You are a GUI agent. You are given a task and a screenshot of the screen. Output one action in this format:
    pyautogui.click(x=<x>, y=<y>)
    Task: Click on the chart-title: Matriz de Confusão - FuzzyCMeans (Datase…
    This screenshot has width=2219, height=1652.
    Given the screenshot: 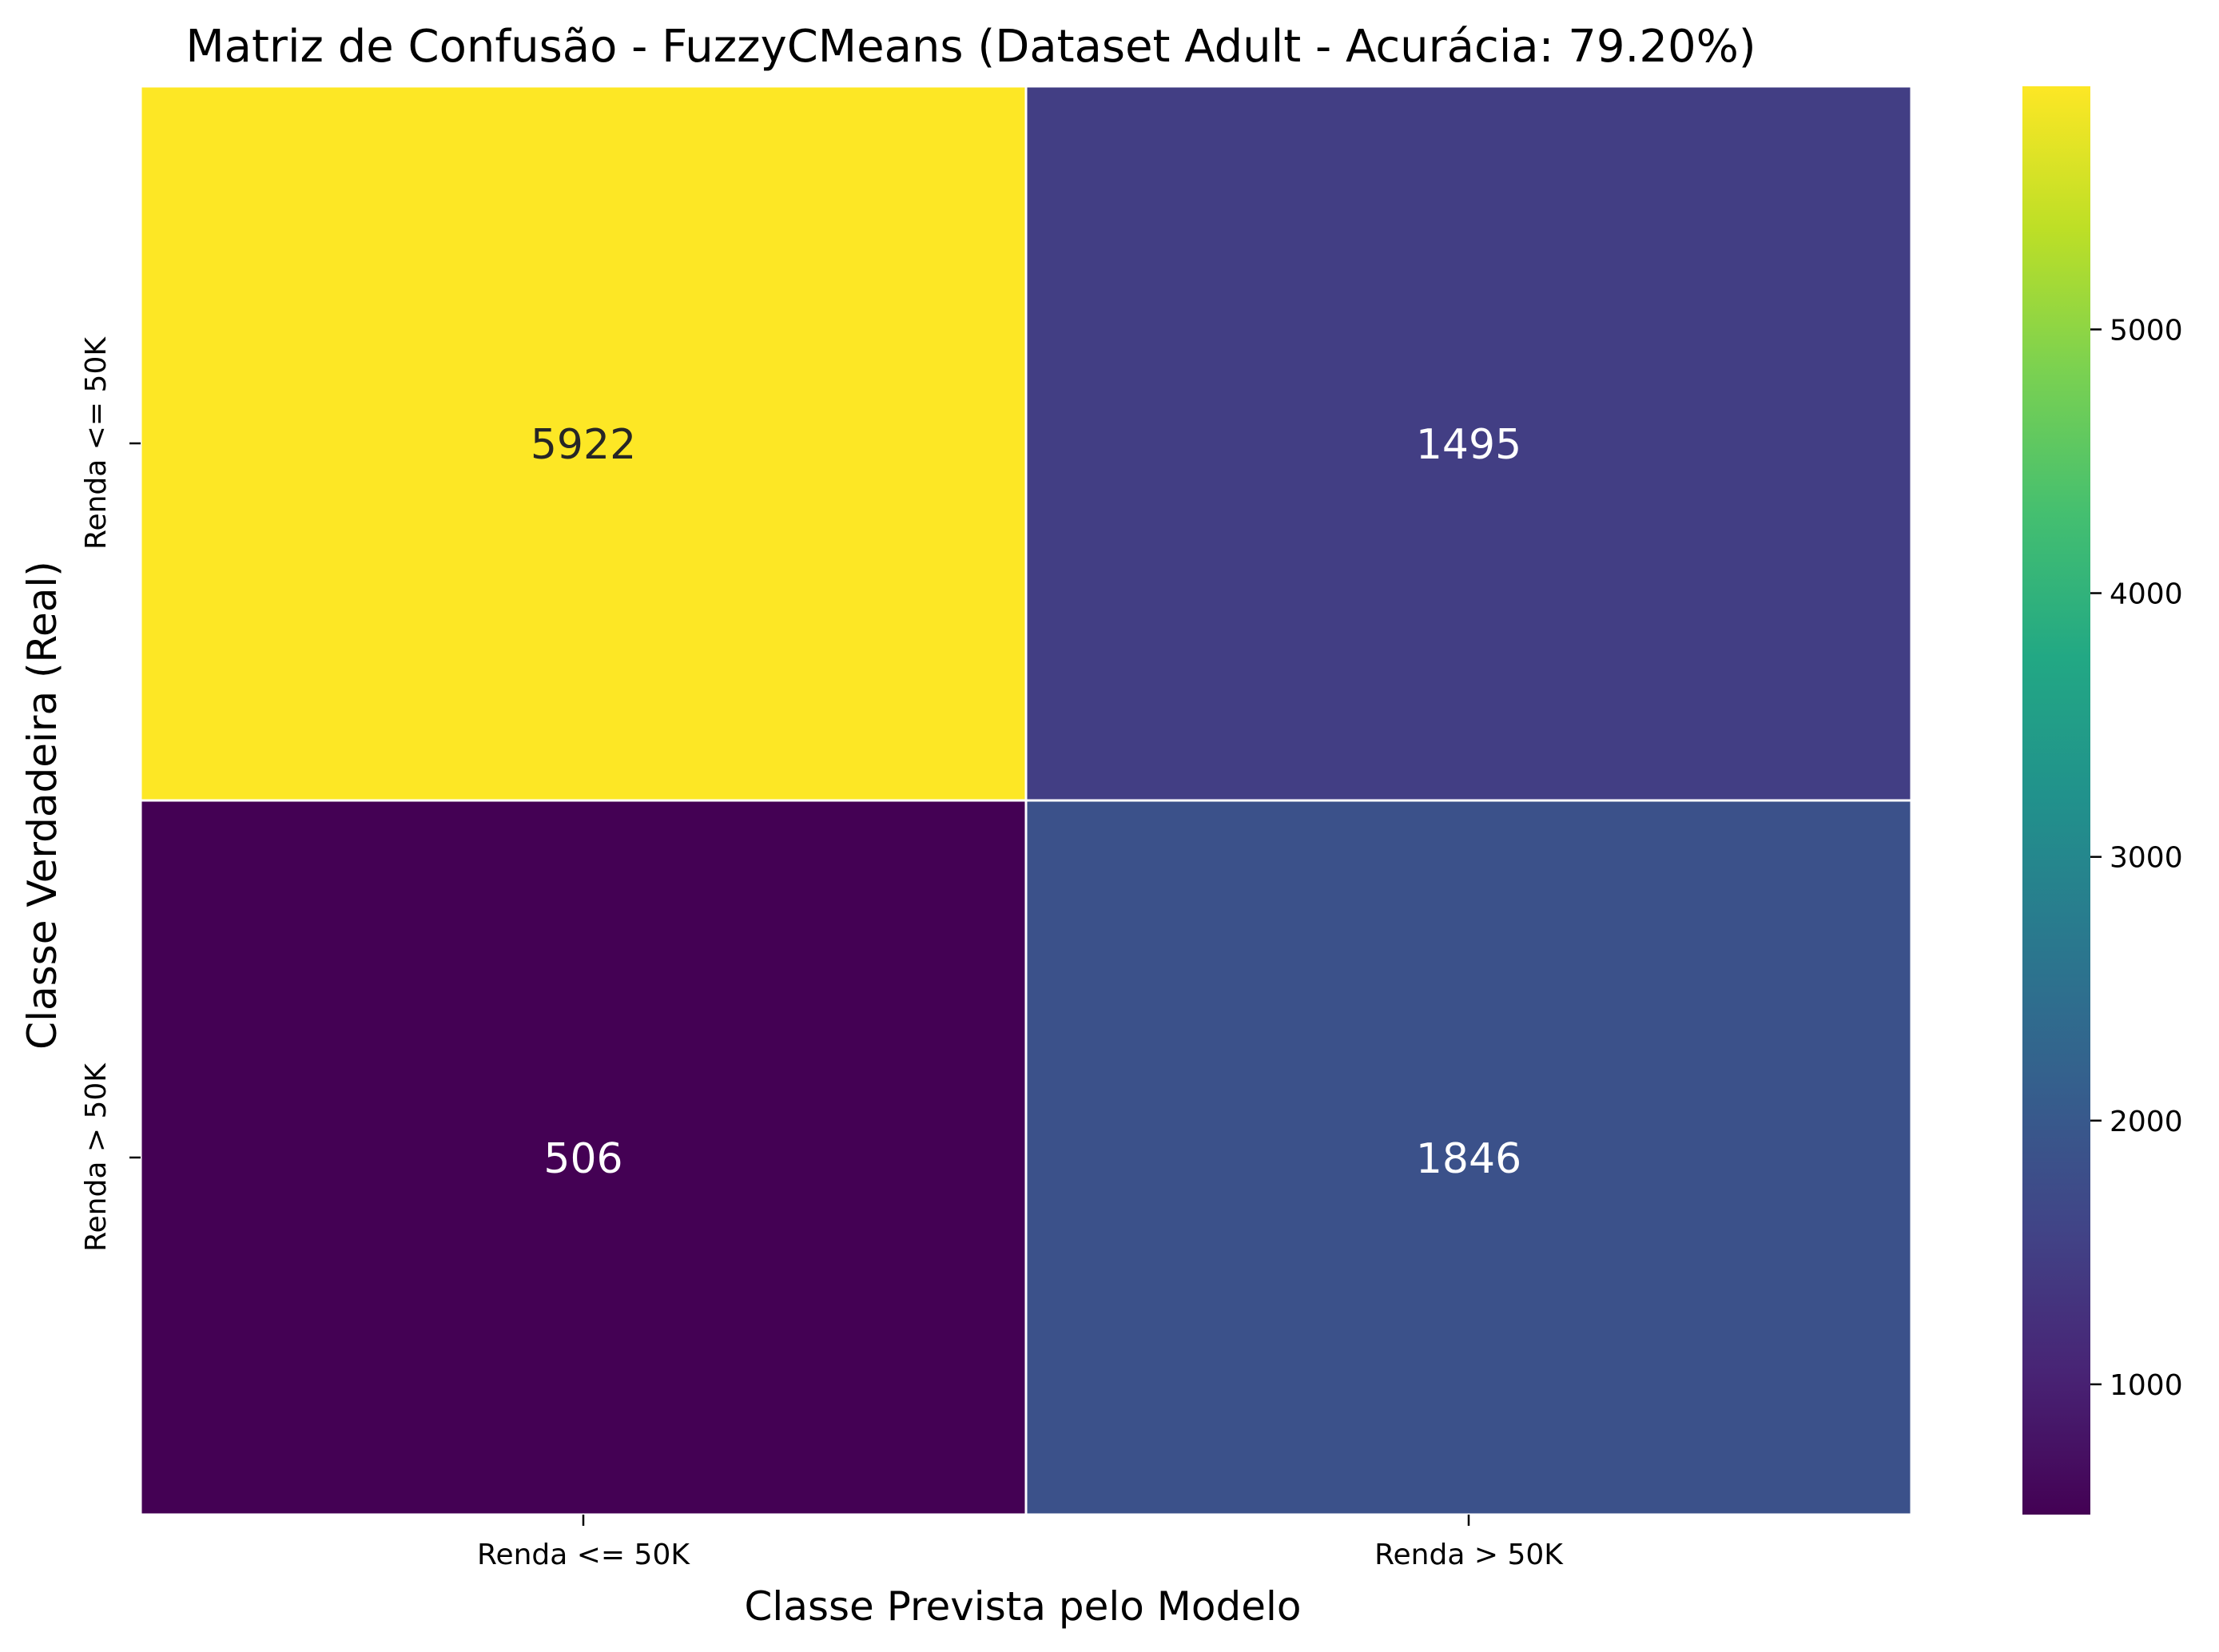 What is the action you would take?
    pyautogui.click(x=971, y=47)
    